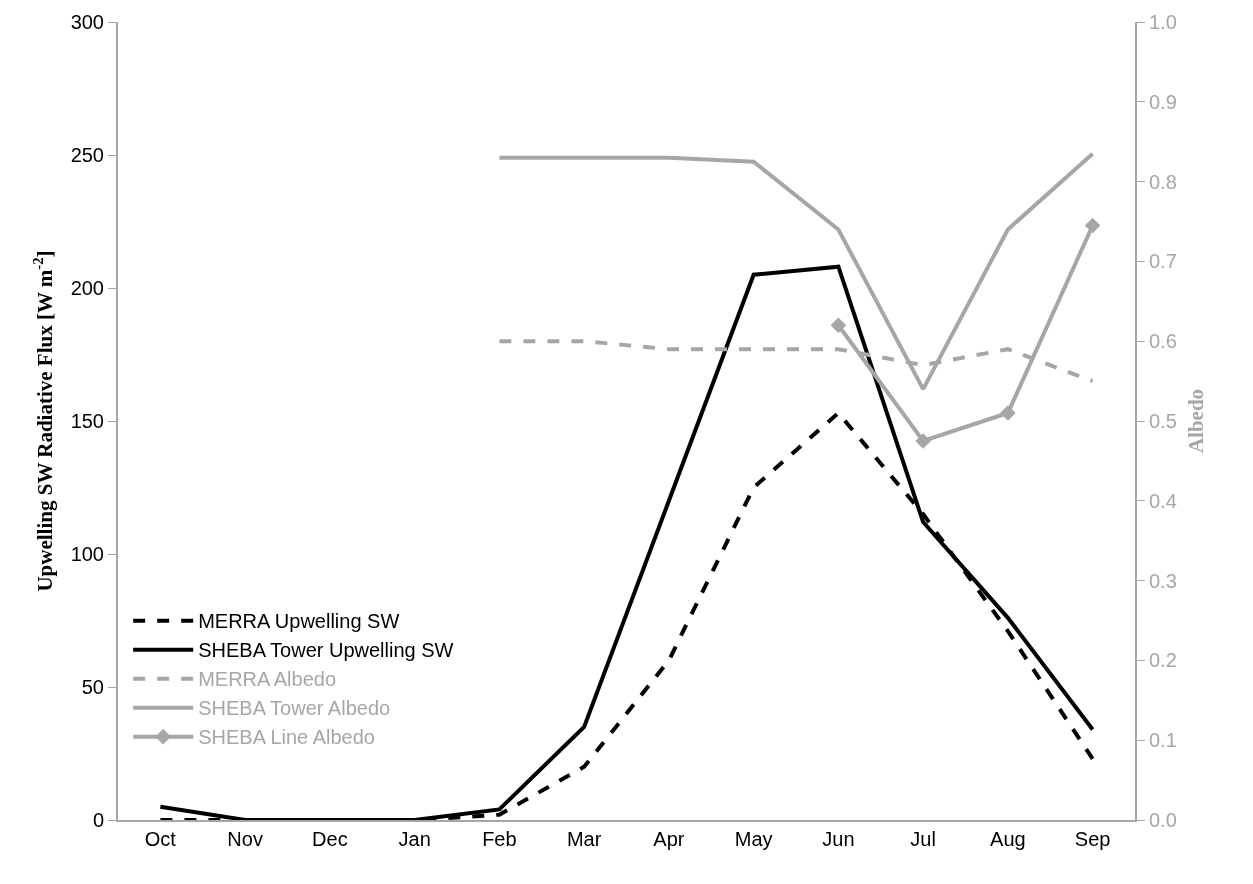 The image size is (1253, 884). What do you see at coordinates (838, 839) in the screenshot?
I see `x-tick-label: Jun` at bounding box center [838, 839].